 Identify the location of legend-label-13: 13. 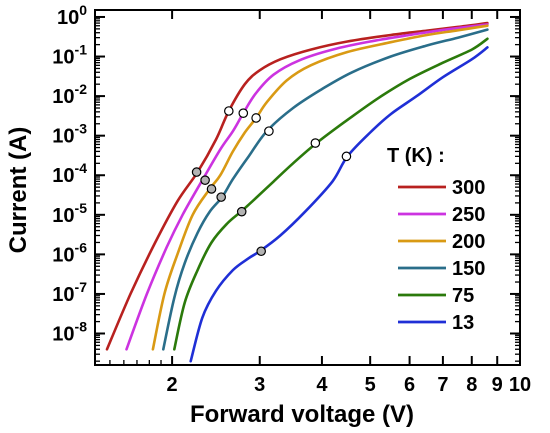
(463, 323).